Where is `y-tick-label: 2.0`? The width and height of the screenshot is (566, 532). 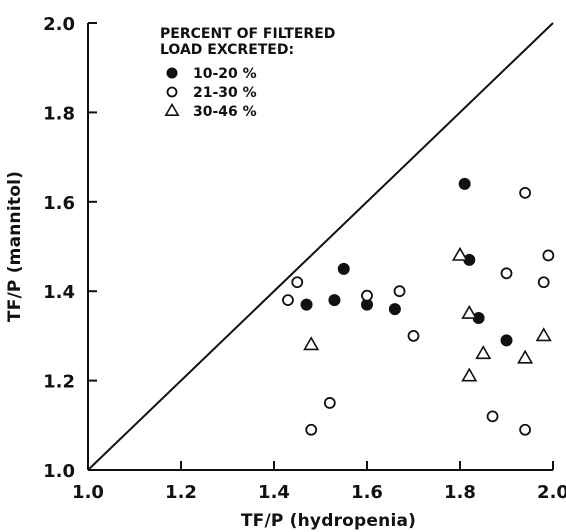
y-tick-label: 2.0 is located at coordinates (59, 24).